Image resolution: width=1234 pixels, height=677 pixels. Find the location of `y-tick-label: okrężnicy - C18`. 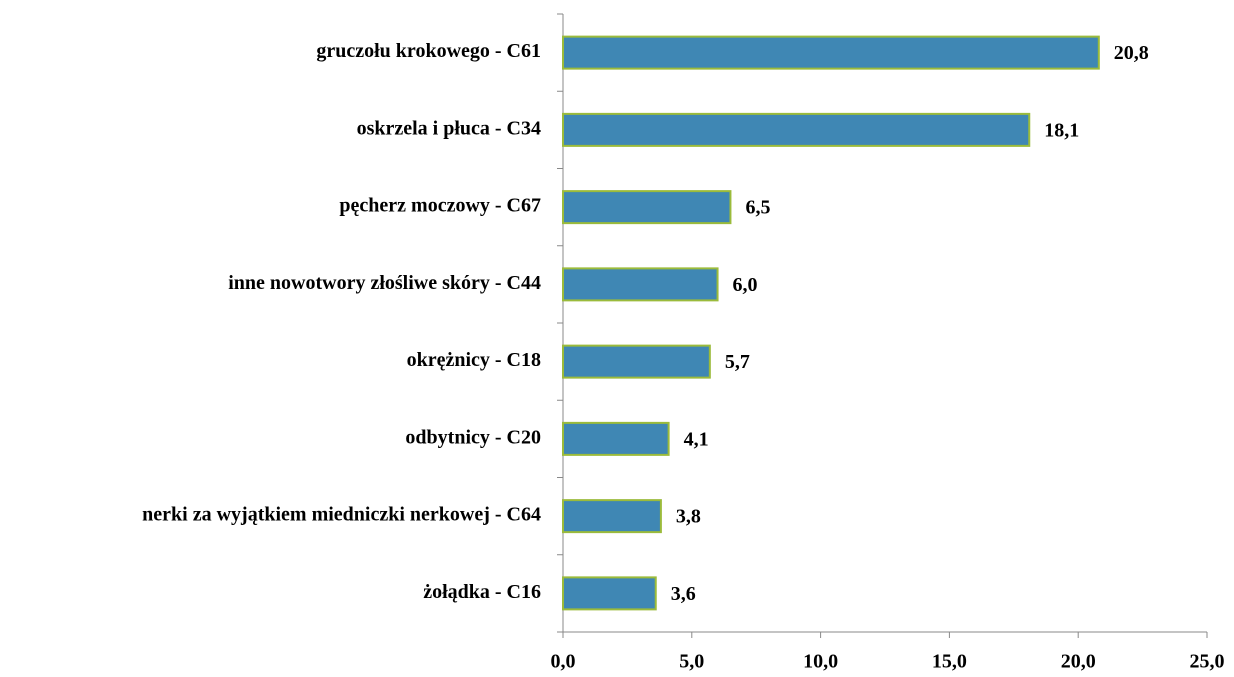

y-tick-label: okrężnicy - C18 is located at coordinates (474, 360).